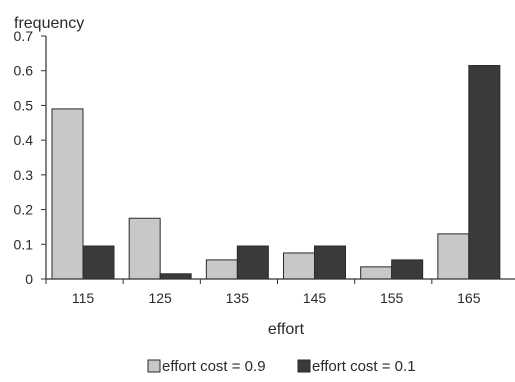 This screenshot has width=515, height=382. What do you see at coordinates (98, 262) in the screenshot?
I see `bar-cost-0.1-115` at bounding box center [98, 262].